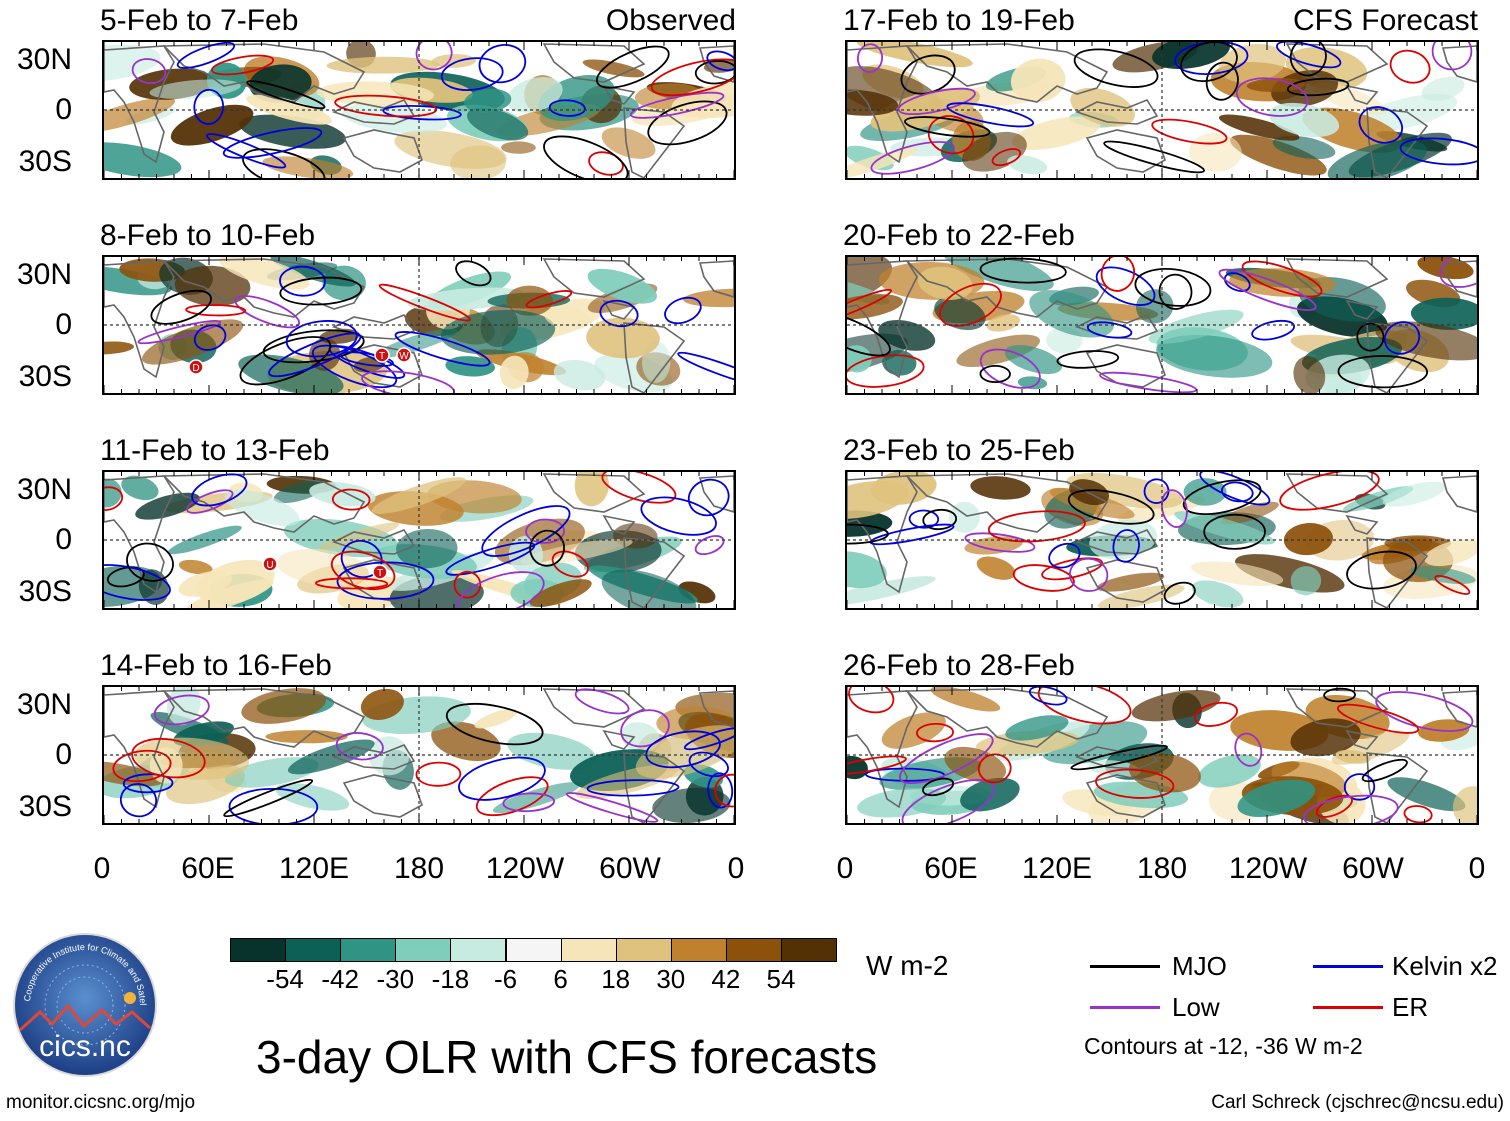  Describe the element at coordinates (567, 1057) in the screenshot. I see `main-title: 3-day OLR with CFS forecasts` at that location.